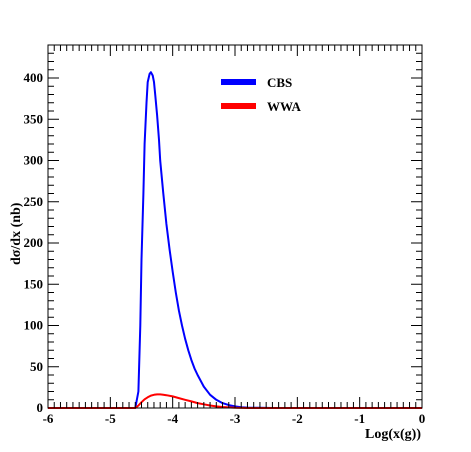 The width and height of the screenshot is (471, 452). What do you see at coordinates (34, 160) in the screenshot?
I see `y-tick-label: 300` at bounding box center [34, 160].